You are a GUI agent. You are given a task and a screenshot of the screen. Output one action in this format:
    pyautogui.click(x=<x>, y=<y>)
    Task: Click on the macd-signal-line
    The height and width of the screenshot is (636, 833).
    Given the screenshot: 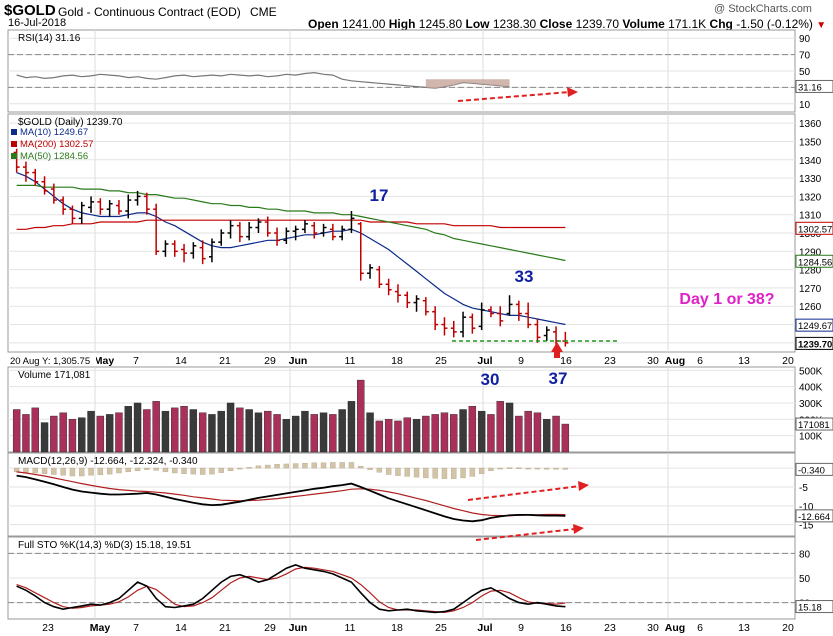 What is the action you would take?
    pyautogui.click(x=291, y=494)
    